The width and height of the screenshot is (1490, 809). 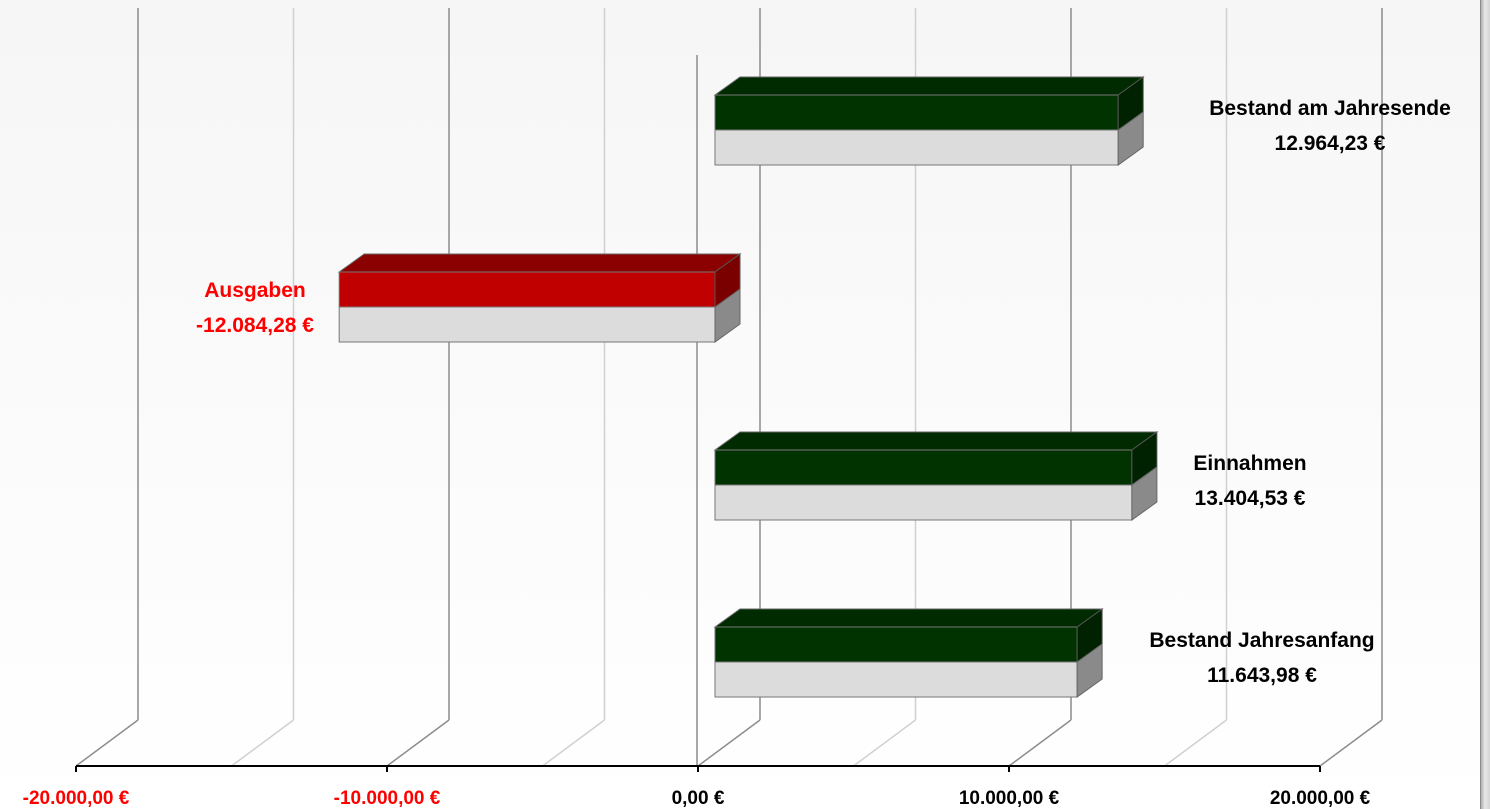 What do you see at coordinates (76, 798) in the screenshot?
I see `x-tick-label: -20.000,00 €` at bounding box center [76, 798].